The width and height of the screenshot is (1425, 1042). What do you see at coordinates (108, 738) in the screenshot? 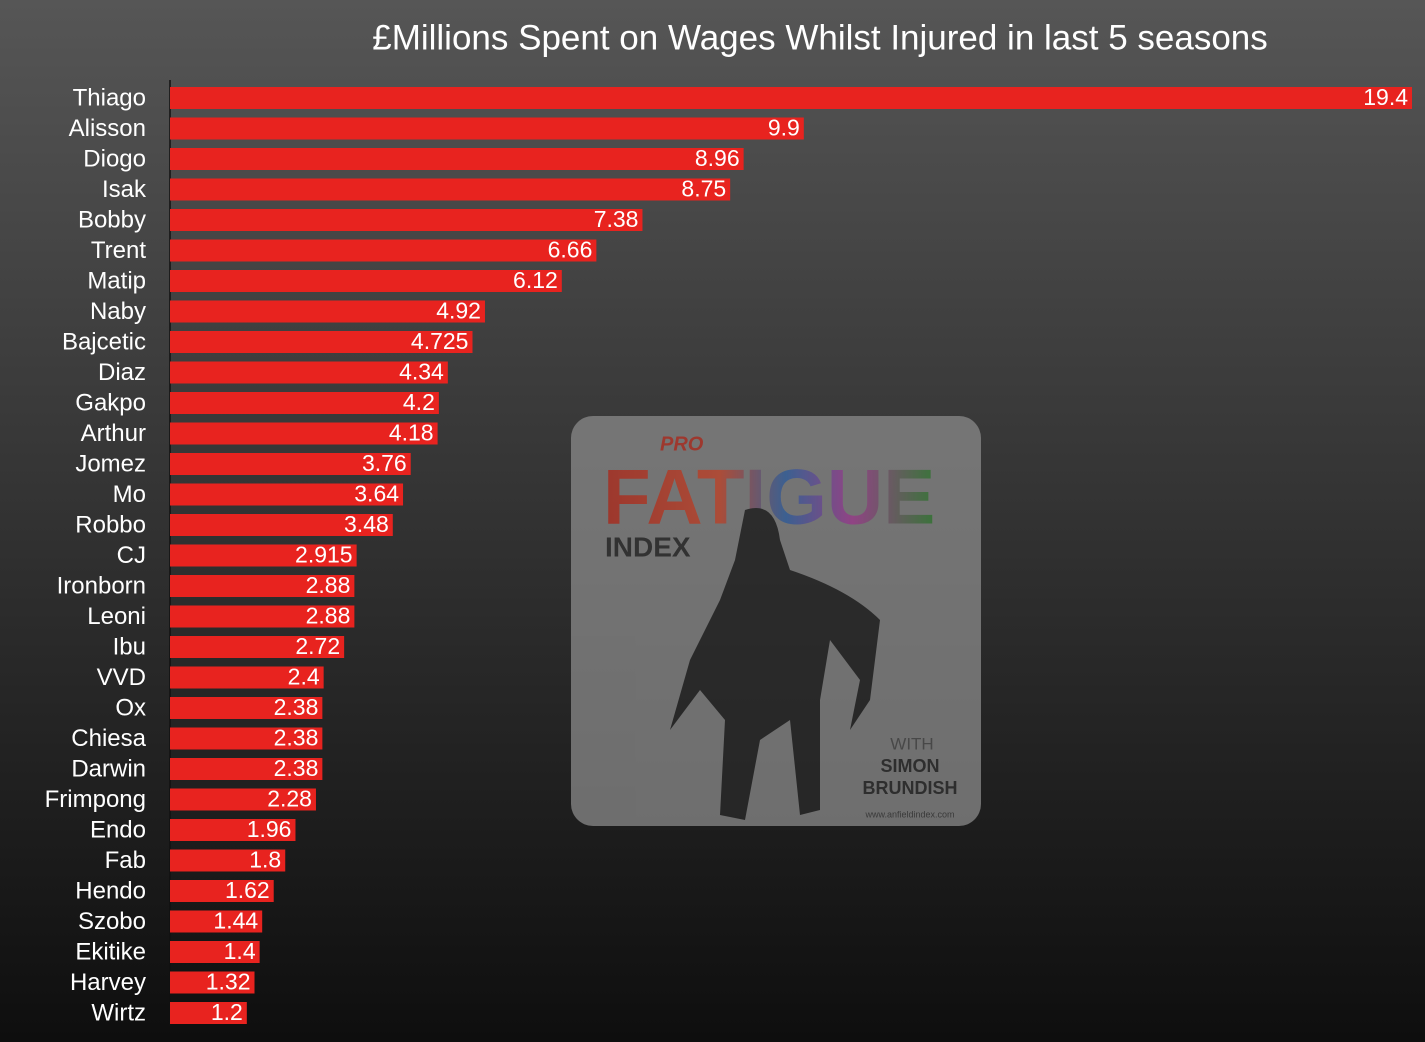
I see `category-label: Chiesa` at bounding box center [108, 738].